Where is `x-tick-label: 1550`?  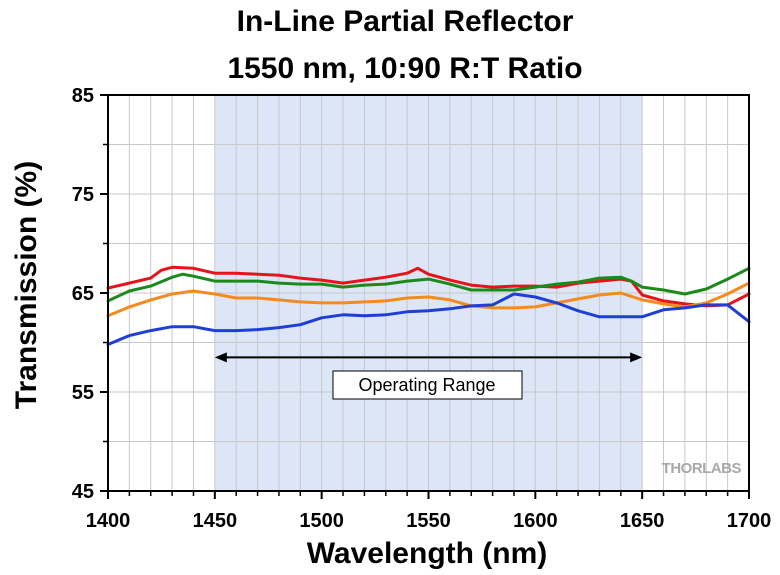
x-tick-label: 1550 is located at coordinates (428, 521).